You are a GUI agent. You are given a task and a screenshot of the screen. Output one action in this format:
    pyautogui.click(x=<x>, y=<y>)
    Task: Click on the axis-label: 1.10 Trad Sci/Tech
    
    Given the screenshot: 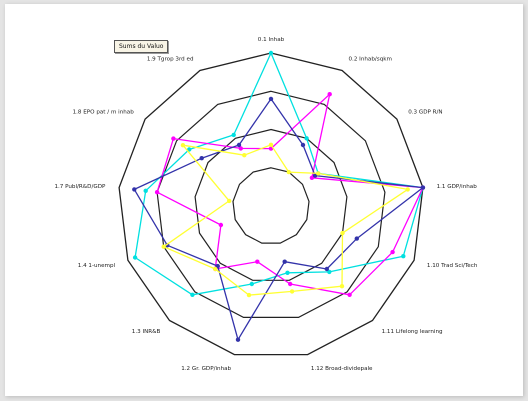 What is the action you would take?
    pyautogui.click(x=452, y=266)
    